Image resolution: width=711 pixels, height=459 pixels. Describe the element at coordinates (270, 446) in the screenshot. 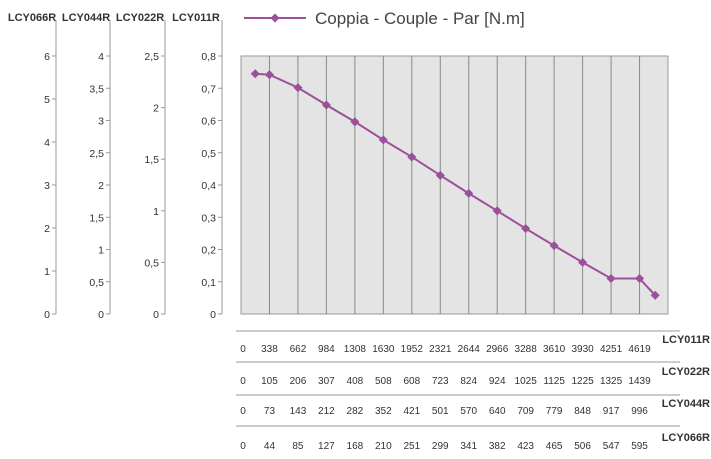

I see `x-tick-label-lcy066r: 44` at that location.